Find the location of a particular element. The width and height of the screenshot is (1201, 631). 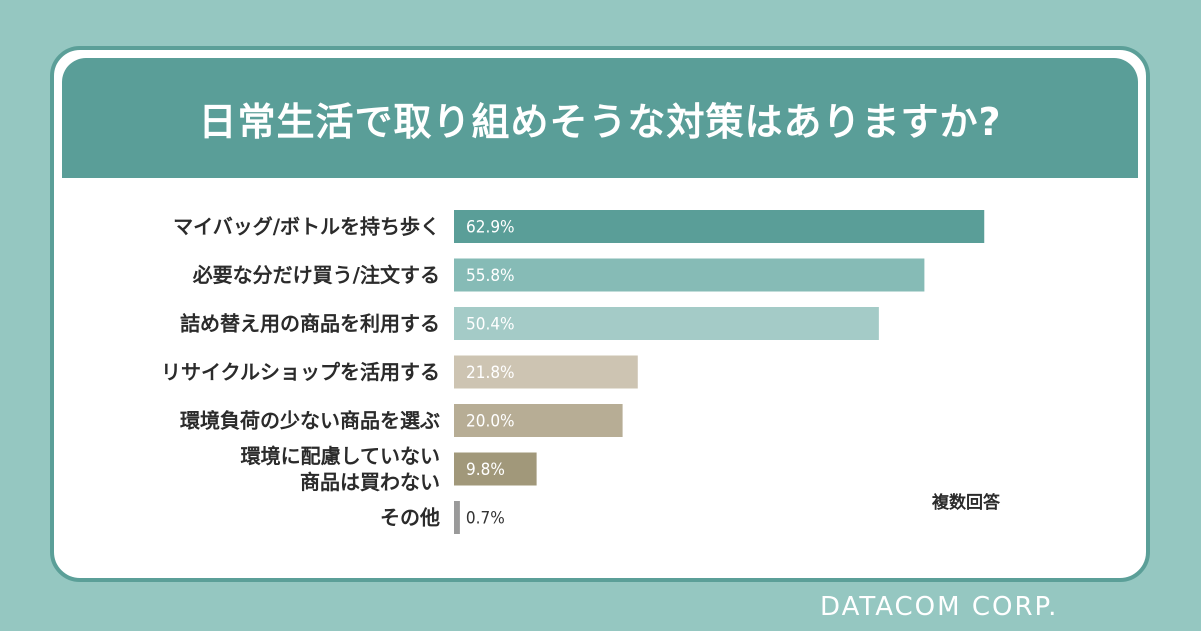

category-label-2: 詰め替え用の商品を利用する is located at coordinates (310, 324).